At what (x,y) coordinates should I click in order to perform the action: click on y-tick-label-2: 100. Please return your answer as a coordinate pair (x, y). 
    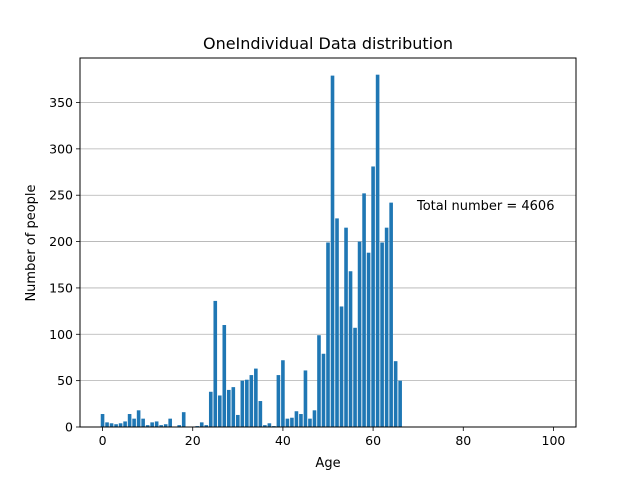
    Looking at the image, I should click on (61, 334).